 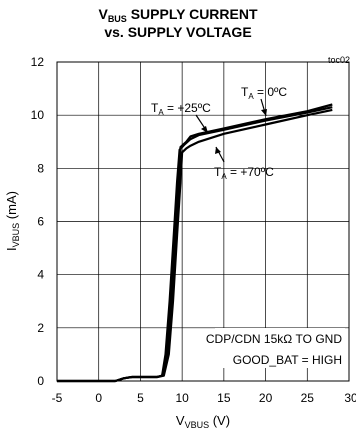 What do you see at coordinates (187, 108) in the screenshot?
I see `annotation-25c-rest: = +25ºC` at bounding box center [187, 108].